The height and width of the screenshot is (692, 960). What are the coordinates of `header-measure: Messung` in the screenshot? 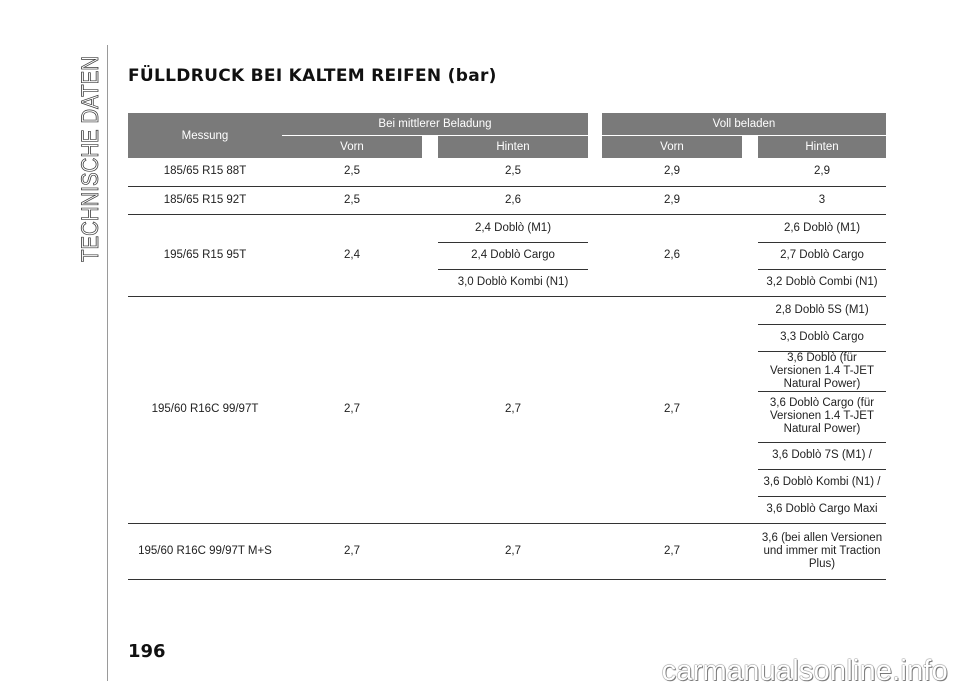 It's located at (205, 135).